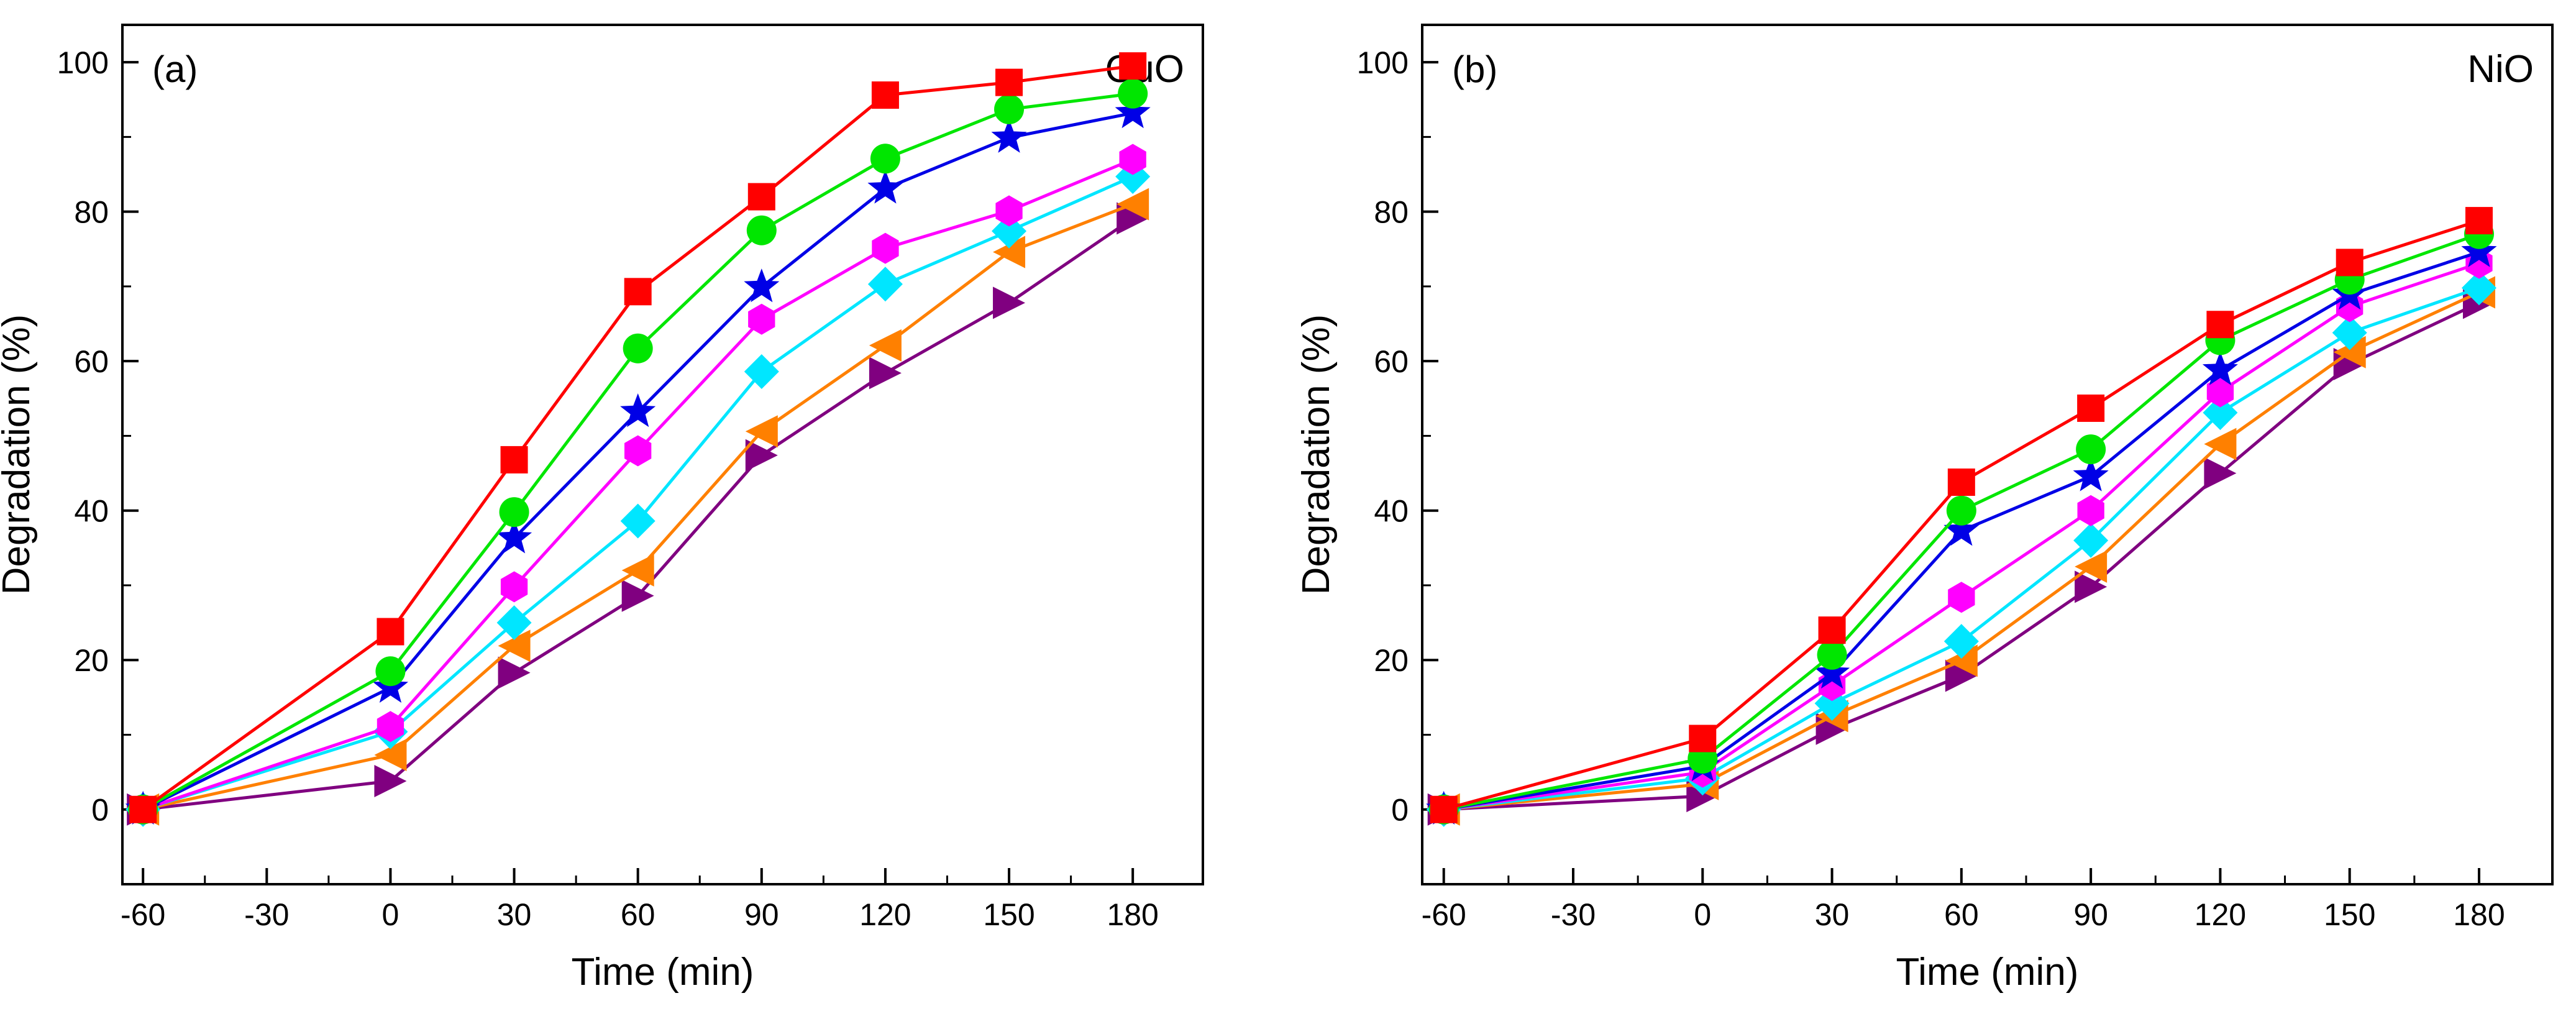 This screenshot has width=2576, height=1029. Describe the element at coordinates (175, 69) in the screenshot. I see `panel-label: (a)` at that location.